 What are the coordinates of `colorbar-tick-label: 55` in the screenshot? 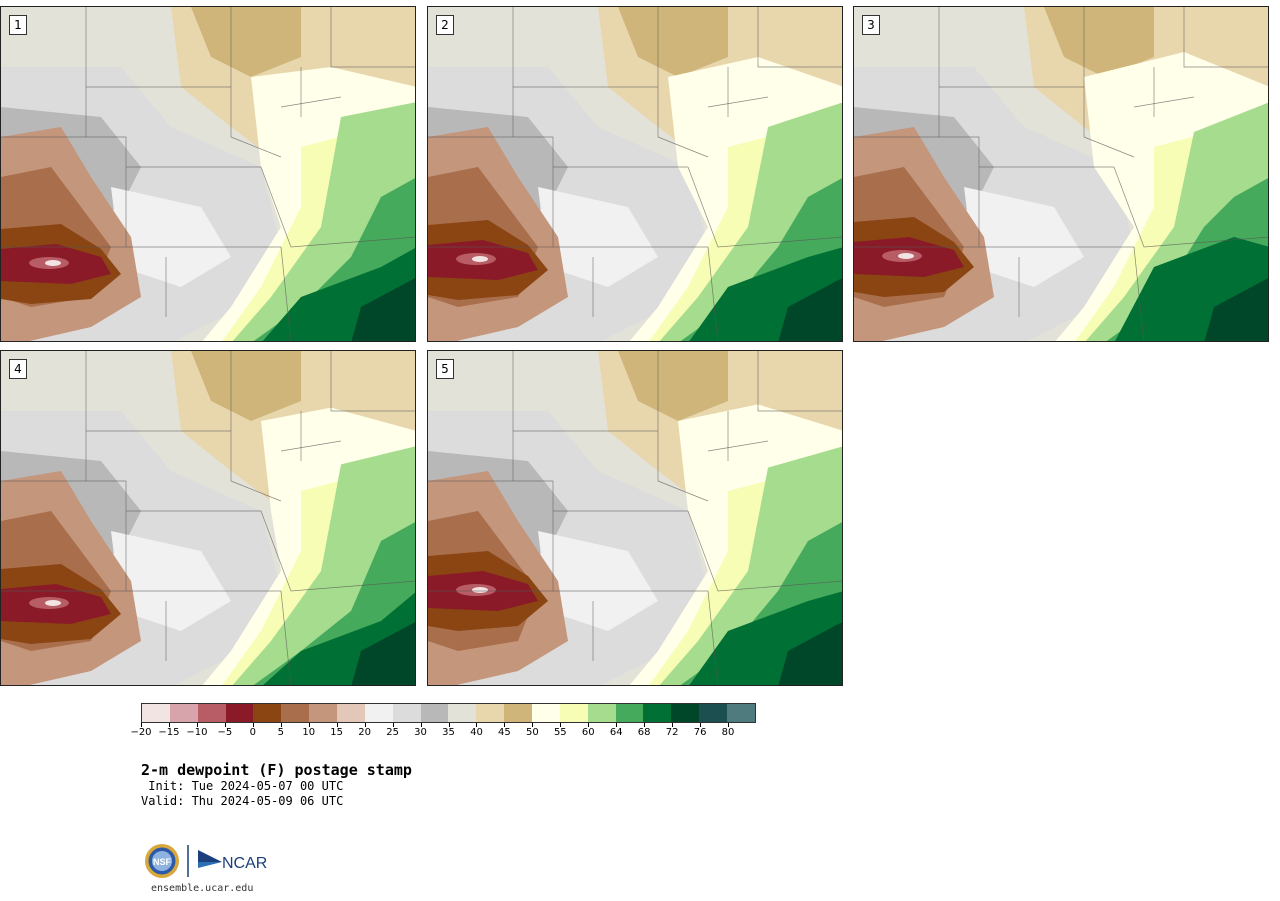 It's located at (560, 732).